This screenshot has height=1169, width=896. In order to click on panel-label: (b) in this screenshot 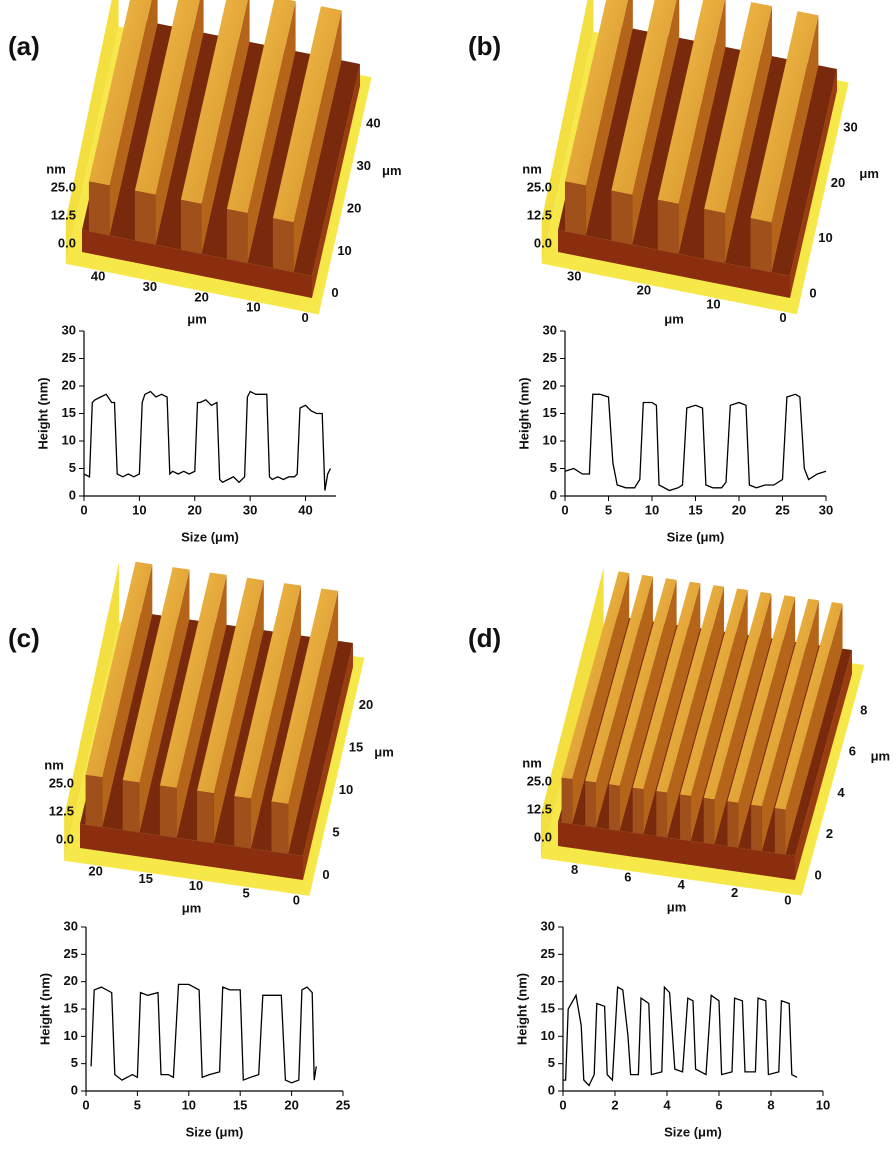, I will do `click(484, 46)`.